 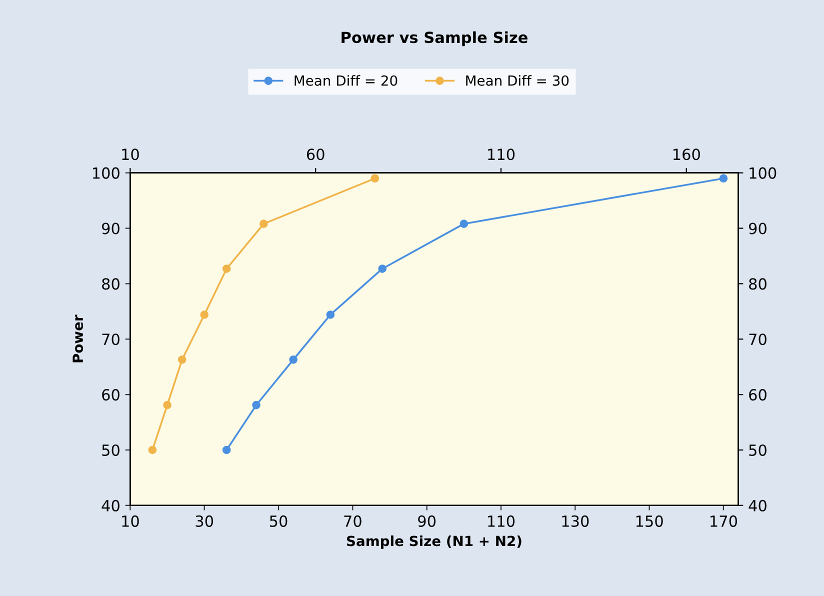 What do you see at coordinates (78, 338) in the screenshot?
I see `y-axis-title: Power` at bounding box center [78, 338].